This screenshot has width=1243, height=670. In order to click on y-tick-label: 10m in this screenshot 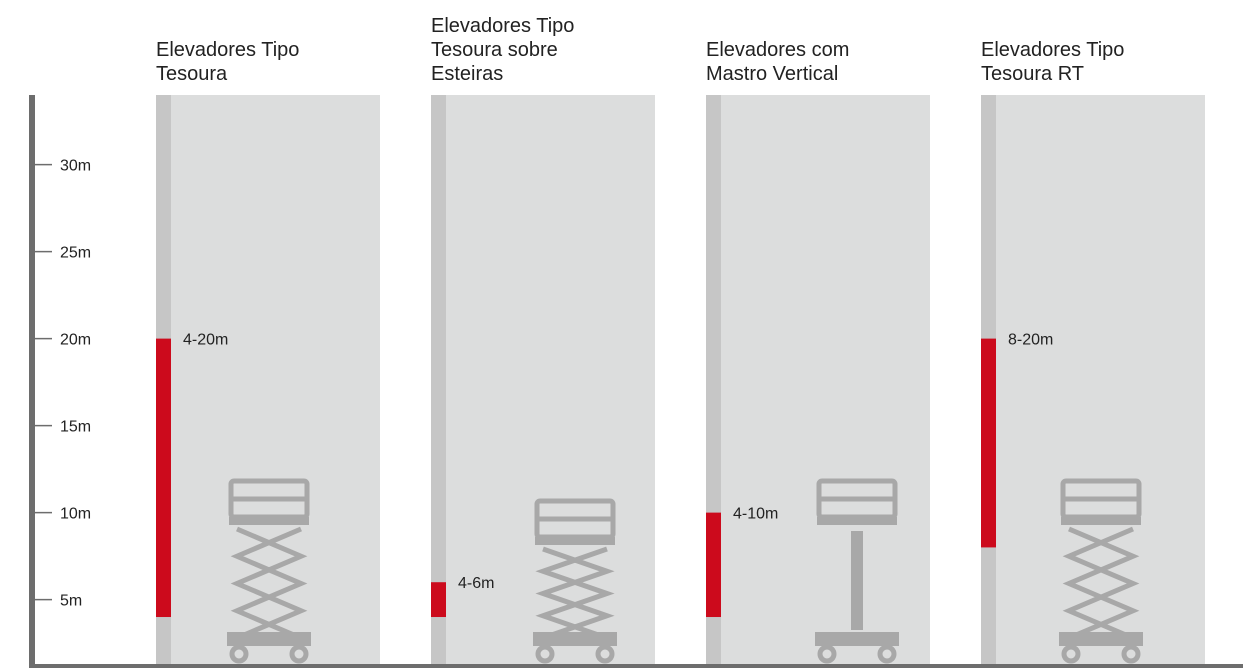, I will do `click(75, 514)`.